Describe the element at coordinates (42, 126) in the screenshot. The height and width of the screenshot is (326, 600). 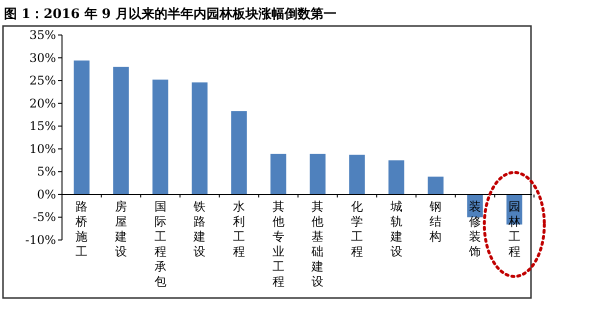
I see `y-tick-label: 15%` at that location.